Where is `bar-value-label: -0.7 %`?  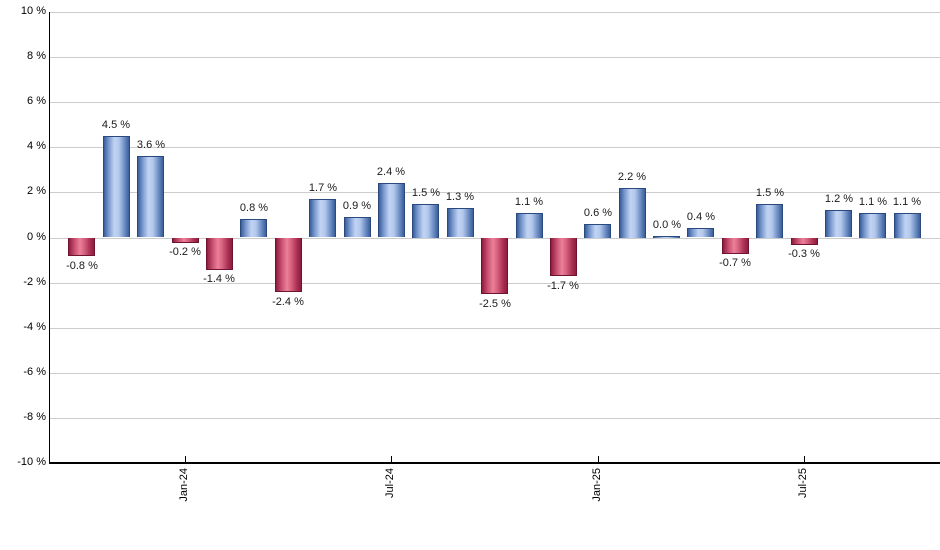
bar-value-label: -0.7 % is located at coordinates (735, 263).